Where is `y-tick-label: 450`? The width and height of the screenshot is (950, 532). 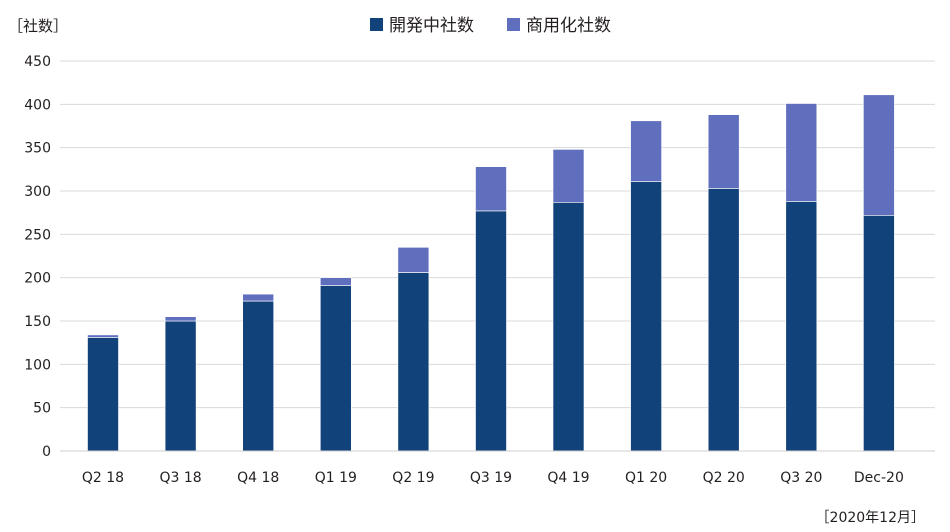
y-tick-label: 450 is located at coordinates (37, 62).